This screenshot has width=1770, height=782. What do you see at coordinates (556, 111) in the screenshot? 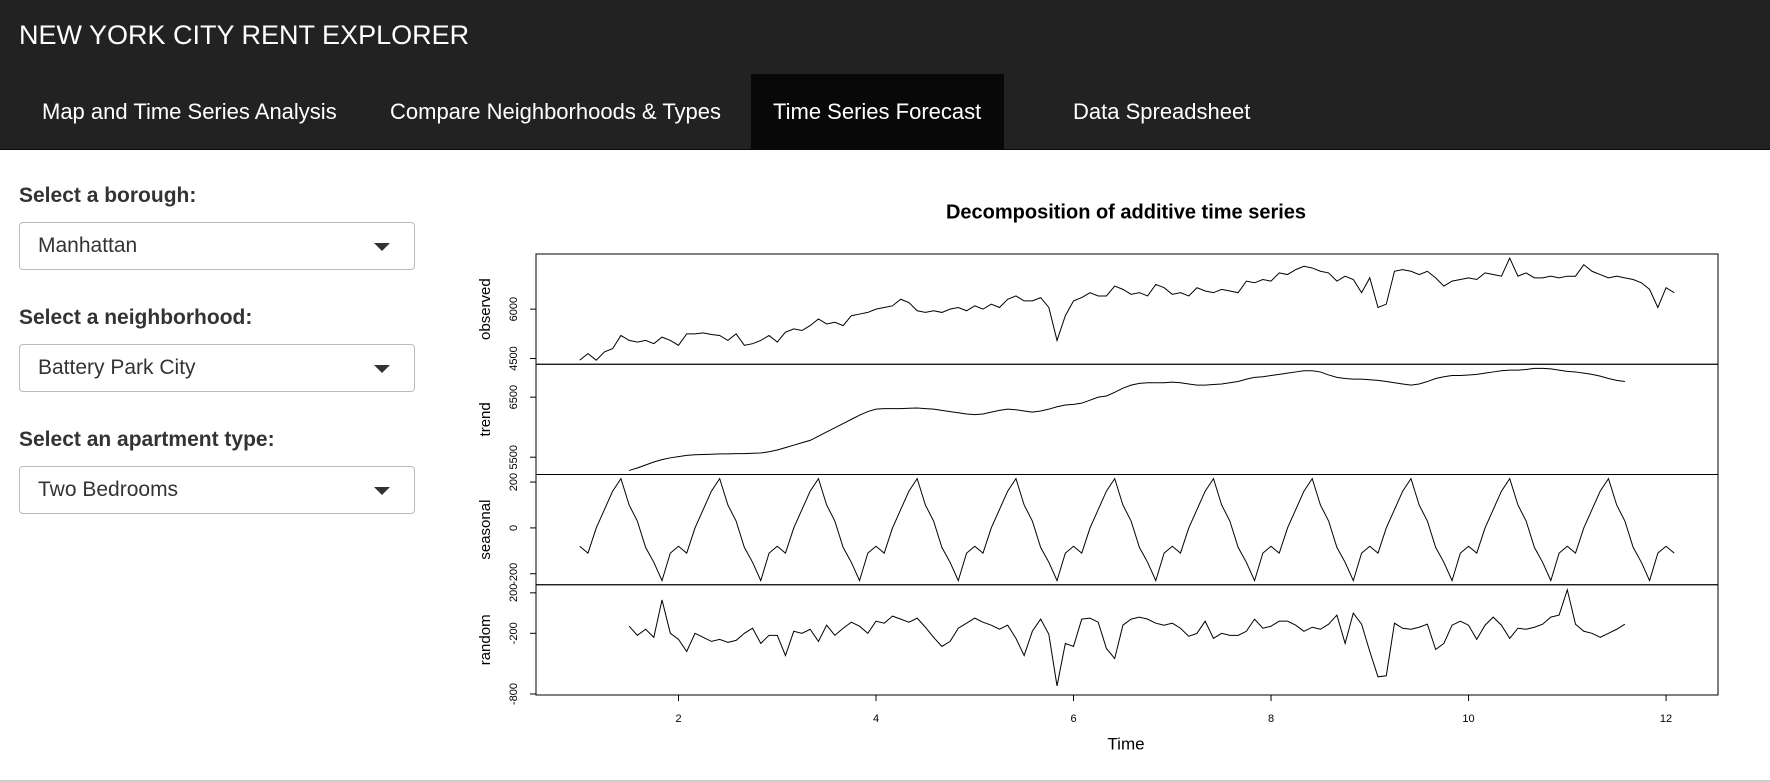
I see `nav-tab: Compare Neighborhoods & Types` at bounding box center [556, 111].